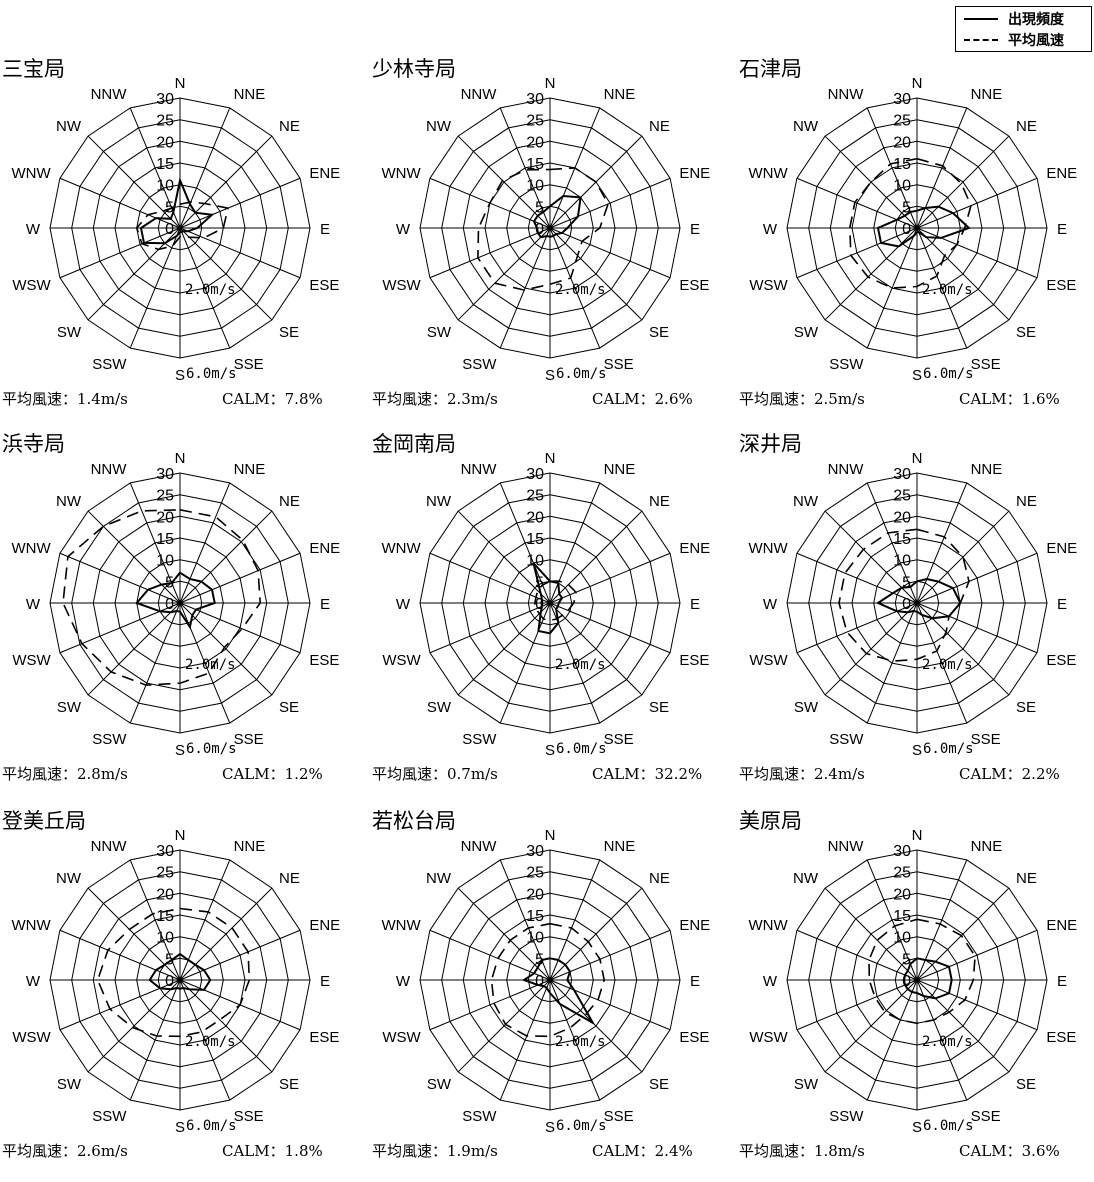  I want to click on chart-title: 深井局, so click(770, 444).